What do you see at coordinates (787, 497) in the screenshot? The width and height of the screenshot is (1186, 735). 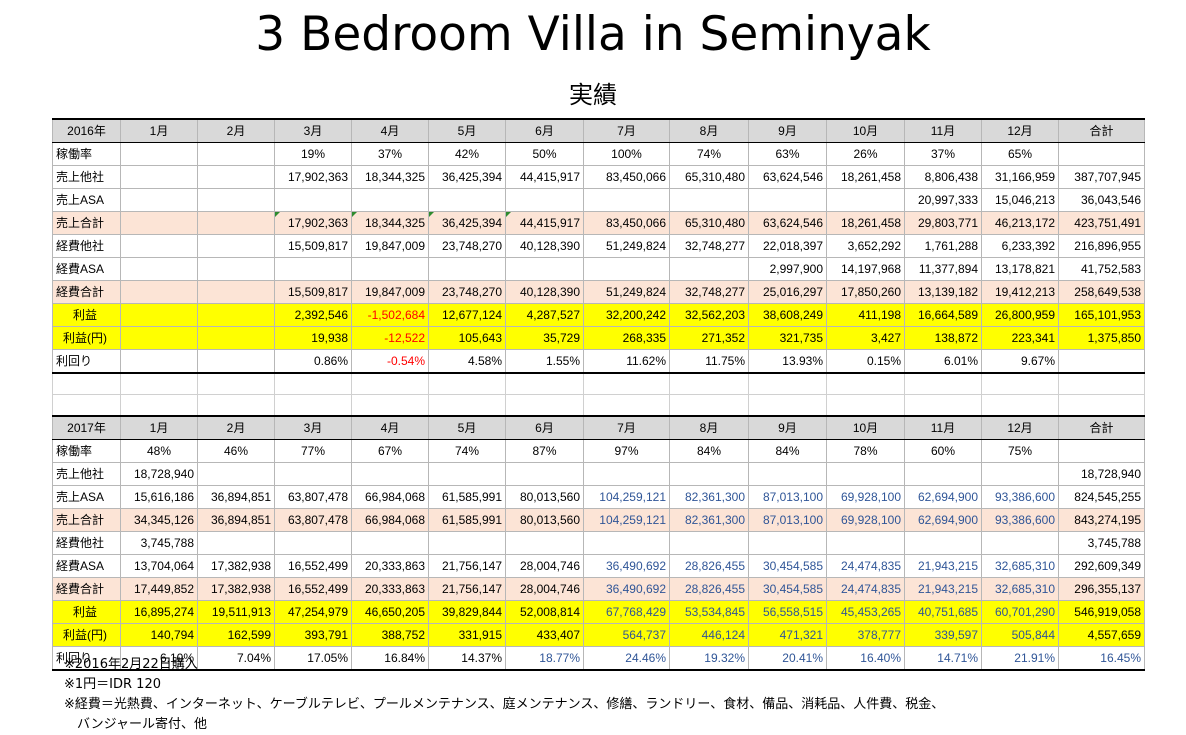 I see `value-cell: 87,013,100` at bounding box center [787, 497].